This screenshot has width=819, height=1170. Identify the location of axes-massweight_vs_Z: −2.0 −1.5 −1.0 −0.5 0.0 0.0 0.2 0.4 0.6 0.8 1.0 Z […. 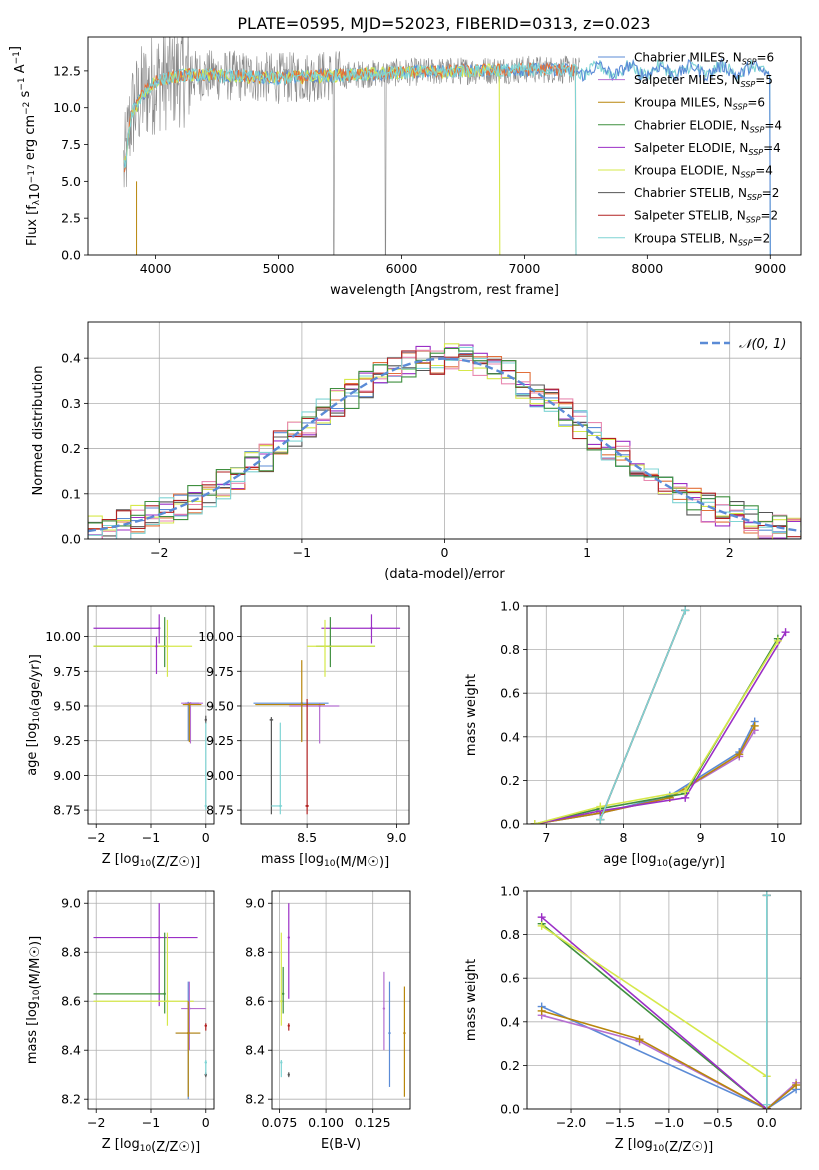
(633, 1019).